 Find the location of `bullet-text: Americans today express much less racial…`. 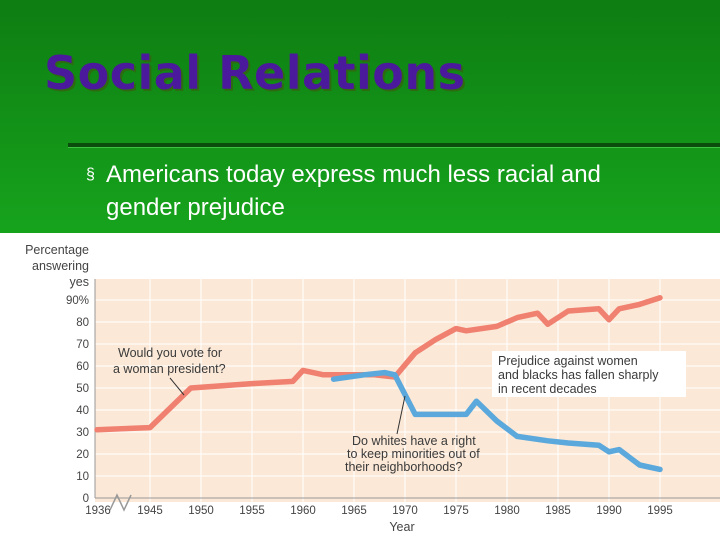

bullet-text: Americans today express much less racial… is located at coordinates (353, 191).